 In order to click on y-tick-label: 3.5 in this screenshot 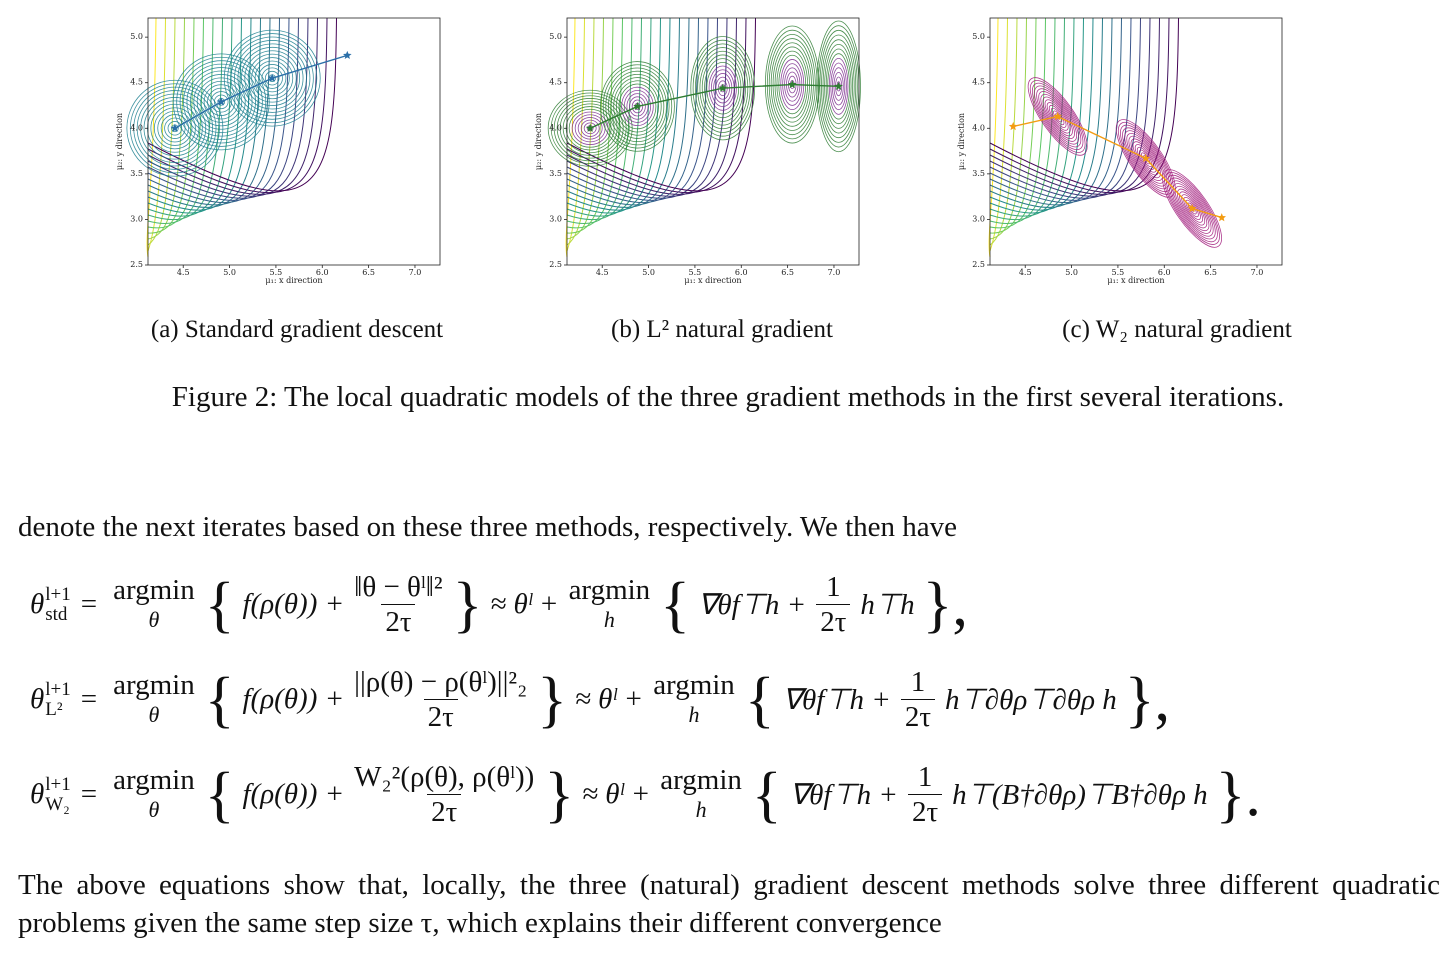, I will do `click(555, 173)`.